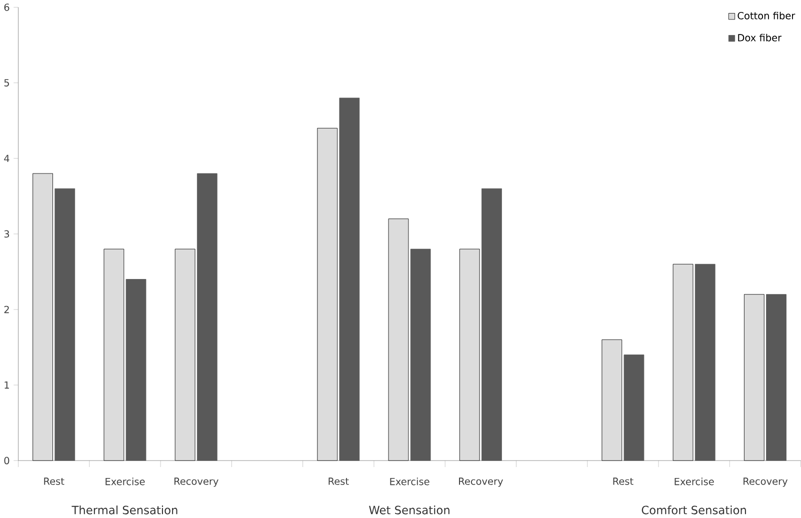  Describe the element at coordinates (760, 38) in the screenshot. I see `legend-label: Dox fiber` at that location.